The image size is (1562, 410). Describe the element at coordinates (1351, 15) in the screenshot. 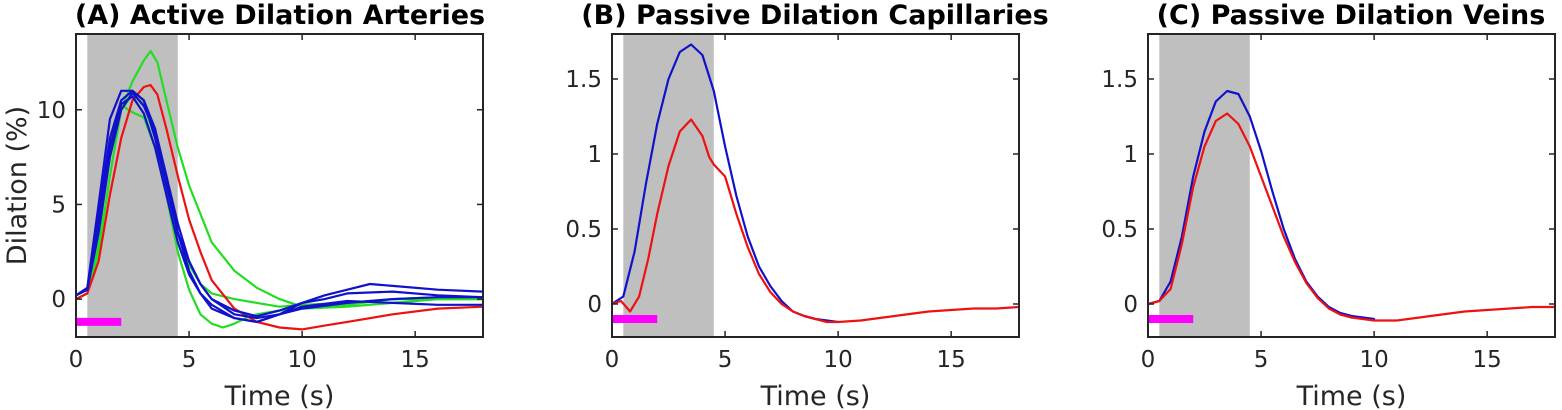

I see `panel-title: (C) Passive Dilation Veins` at that location.